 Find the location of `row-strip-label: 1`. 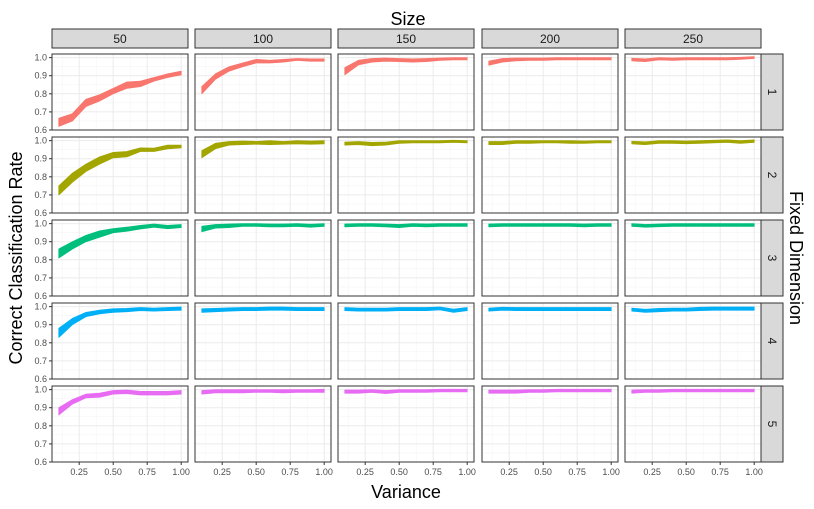

row-strip-label: 1 is located at coordinates (772, 92).